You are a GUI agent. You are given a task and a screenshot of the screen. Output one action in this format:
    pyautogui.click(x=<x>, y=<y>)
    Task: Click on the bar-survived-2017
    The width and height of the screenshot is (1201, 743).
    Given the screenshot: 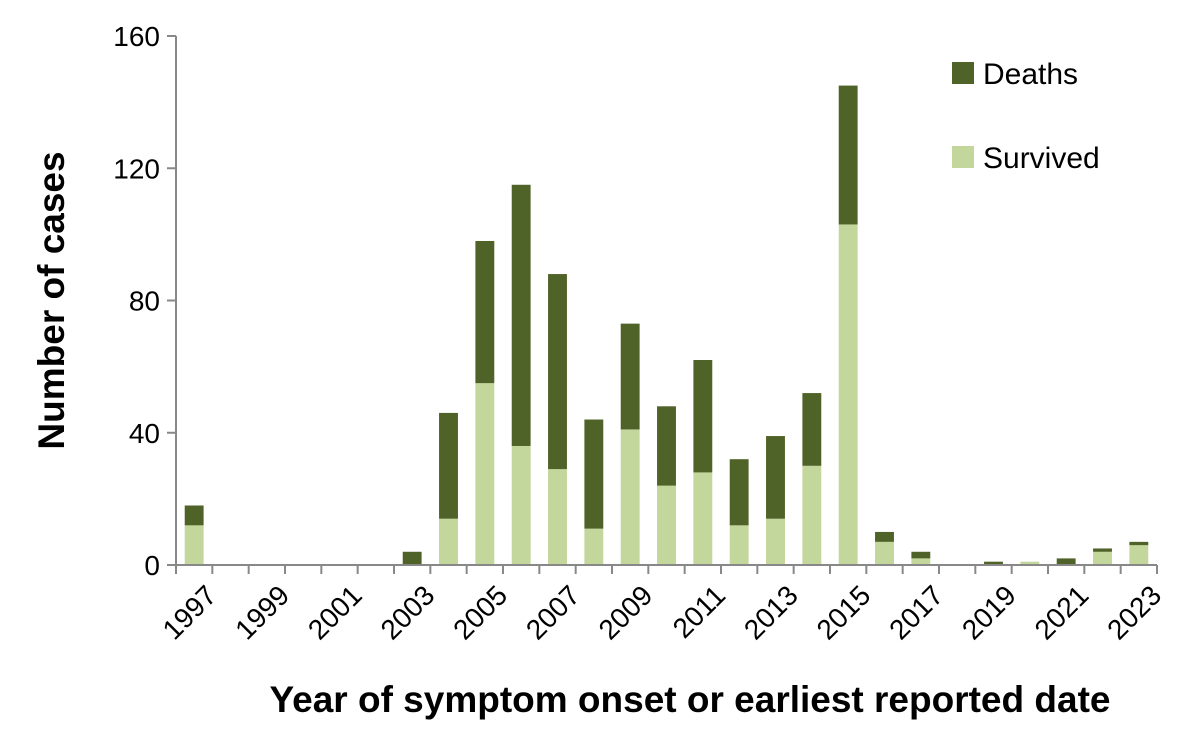 What is the action you would take?
    pyautogui.click(x=921, y=561)
    